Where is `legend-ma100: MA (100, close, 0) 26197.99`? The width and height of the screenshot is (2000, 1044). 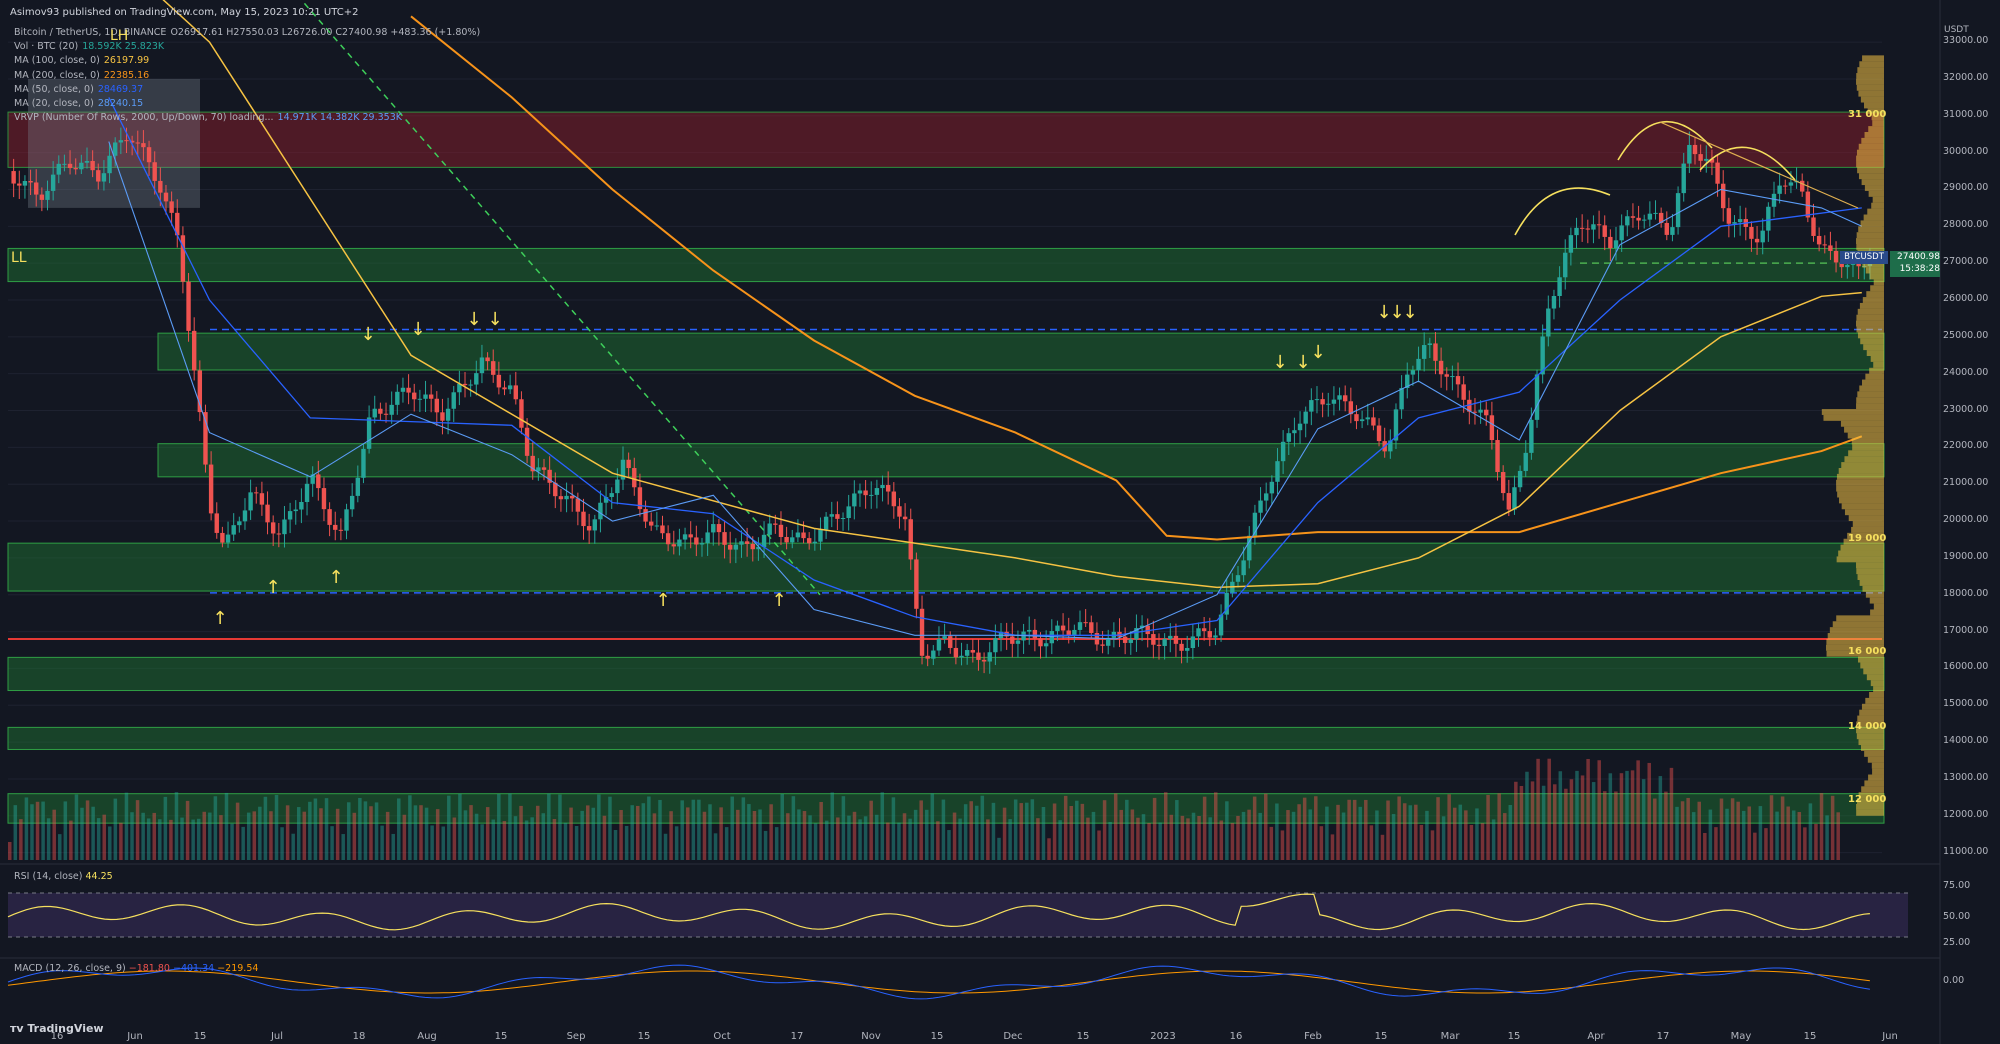
legend-ma100: MA (100, close, 0) 26197.99 is located at coordinates (82, 61).